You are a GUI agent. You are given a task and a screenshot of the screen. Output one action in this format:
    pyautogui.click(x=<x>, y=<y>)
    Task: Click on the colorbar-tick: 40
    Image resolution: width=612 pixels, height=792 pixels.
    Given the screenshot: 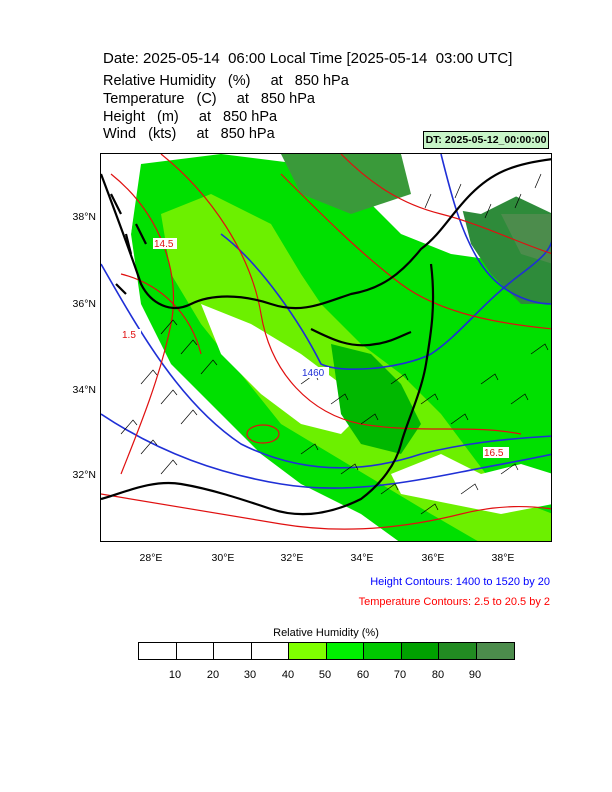 What is the action you would take?
    pyautogui.click(x=288, y=675)
    